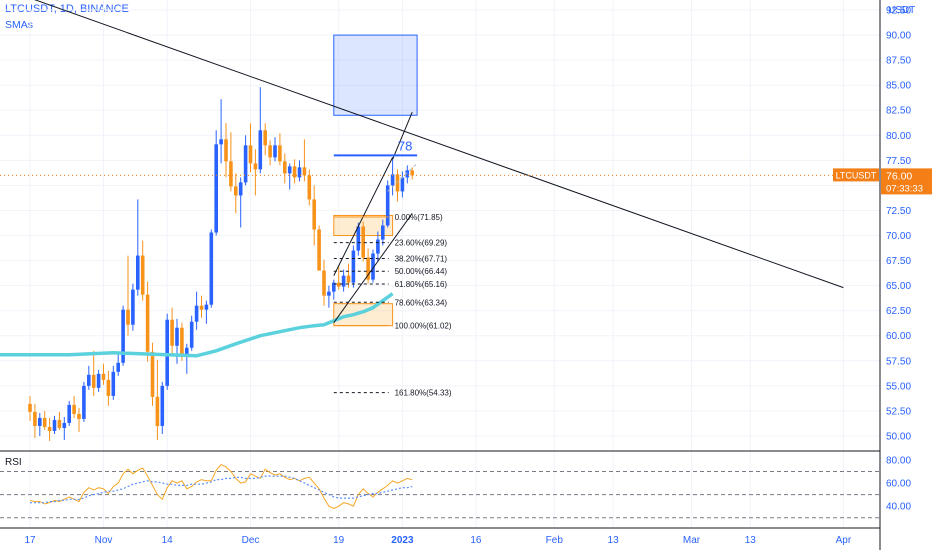 Image resolution: width=932 pixels, height=550 pixels. Describe the element at coordinates (898, 161) in the screenshot. I see `price-tick-label: 77.50` at that location.